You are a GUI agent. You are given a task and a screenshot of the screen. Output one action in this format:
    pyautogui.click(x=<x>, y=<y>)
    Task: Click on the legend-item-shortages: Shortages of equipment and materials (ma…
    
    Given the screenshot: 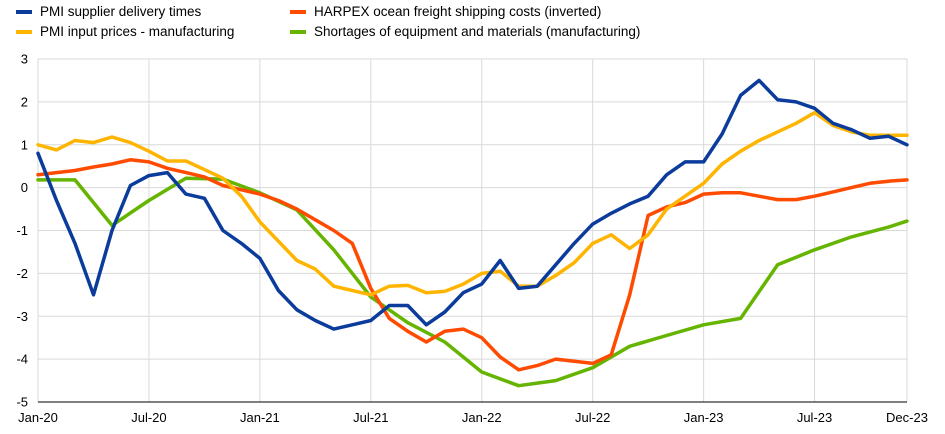 What is the action you would take?
    pyautogui.click(x=465, y=31)
    